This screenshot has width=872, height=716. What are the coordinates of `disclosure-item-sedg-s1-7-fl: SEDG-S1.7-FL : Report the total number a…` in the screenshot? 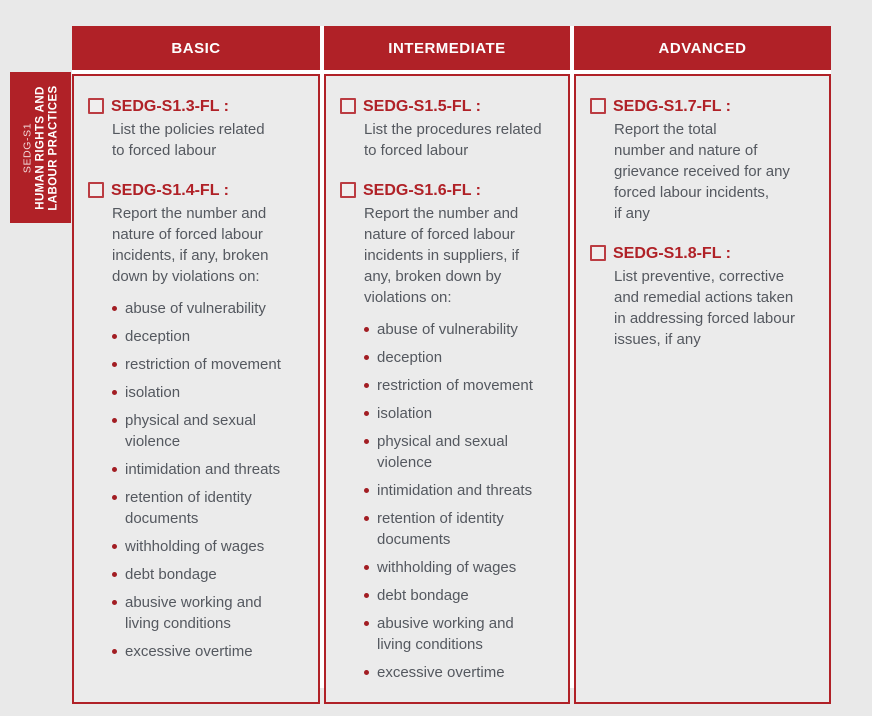 It's located at (704, 160).